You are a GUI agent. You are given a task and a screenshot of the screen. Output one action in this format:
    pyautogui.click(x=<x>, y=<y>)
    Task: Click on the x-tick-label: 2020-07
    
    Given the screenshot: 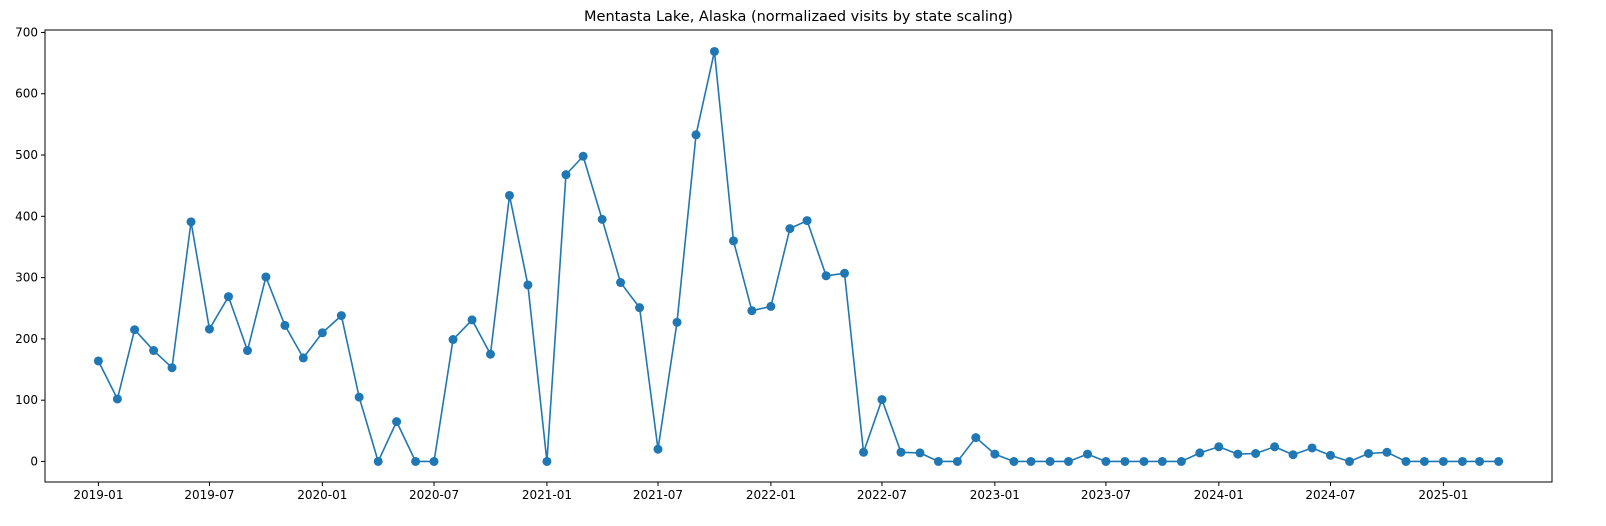 What is the action you would take?
    pyautogui.click(x=434, y=495)
    